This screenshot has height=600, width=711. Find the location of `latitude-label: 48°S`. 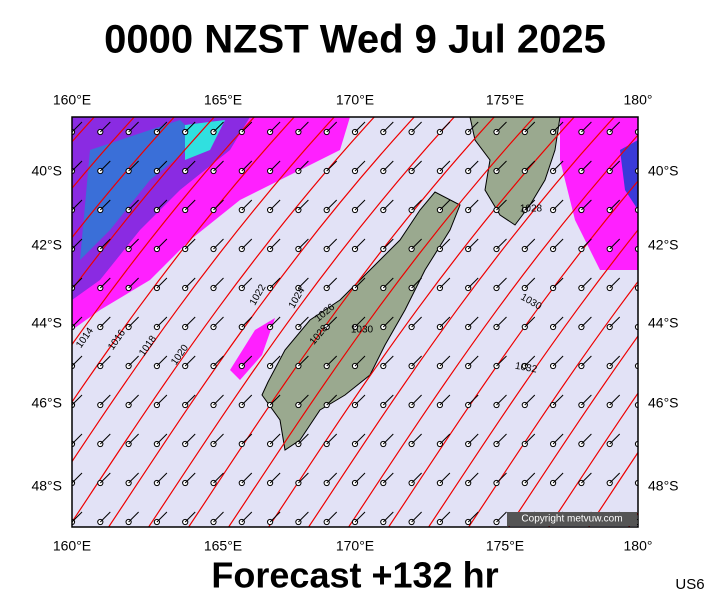

latitude-label: 48°S is located at coordinates (663, 486).